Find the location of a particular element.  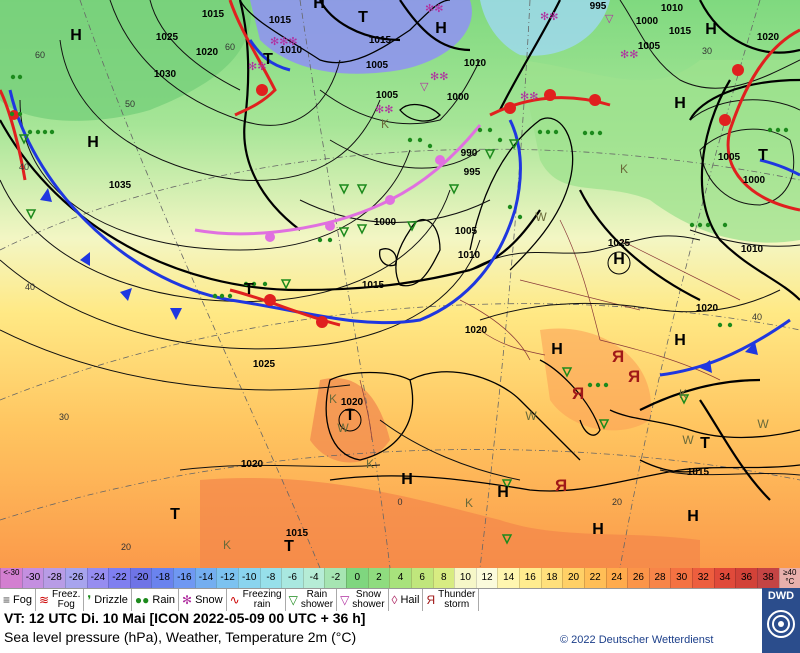

scale-step: 6 is located at coordinates (421, 578).